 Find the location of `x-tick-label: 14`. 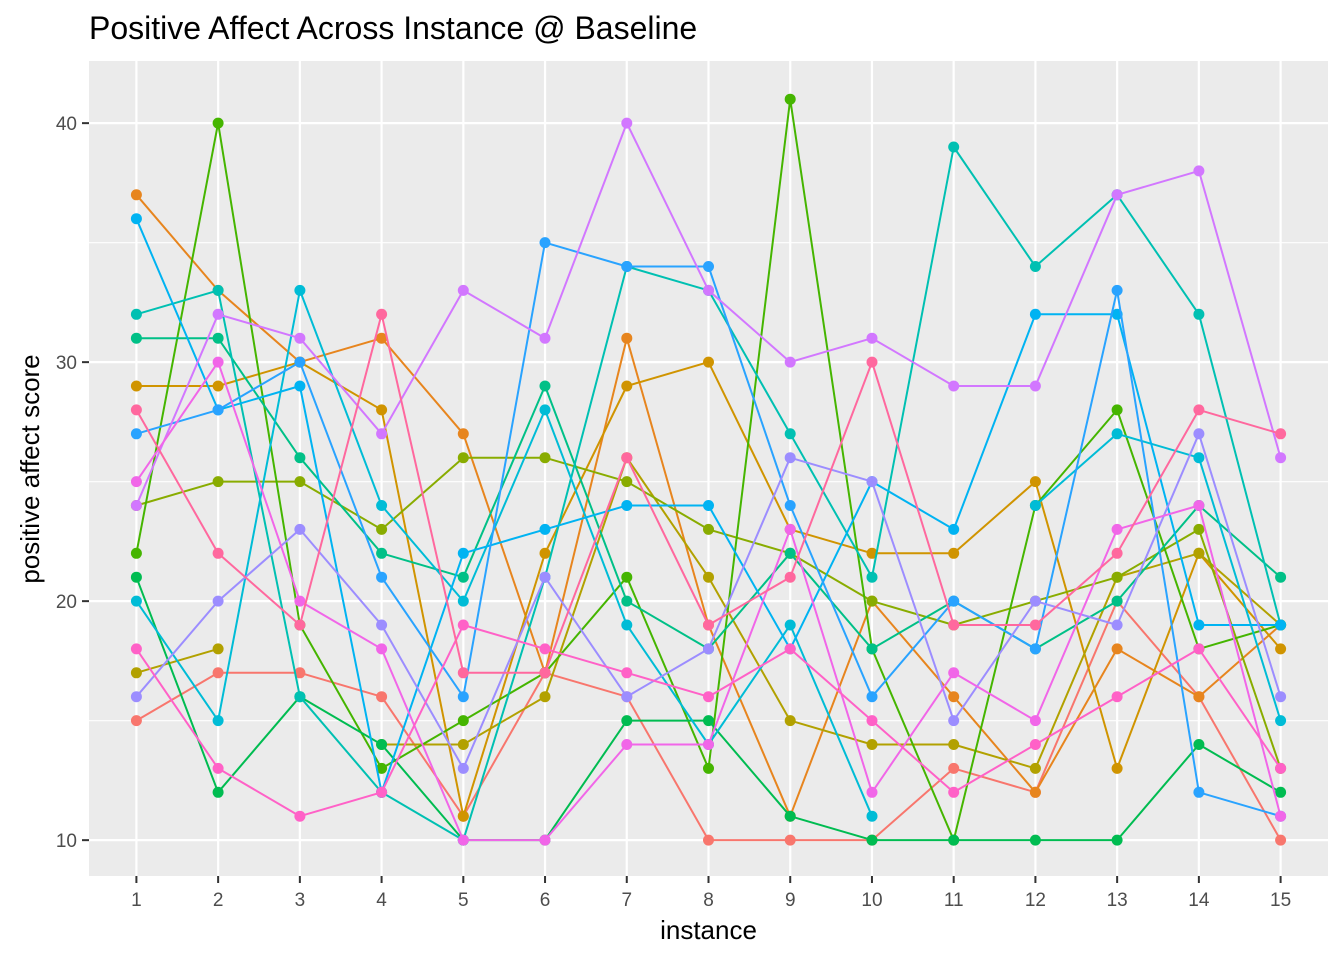

x-tick-label: 14 is located at coordinates (1199, 900).